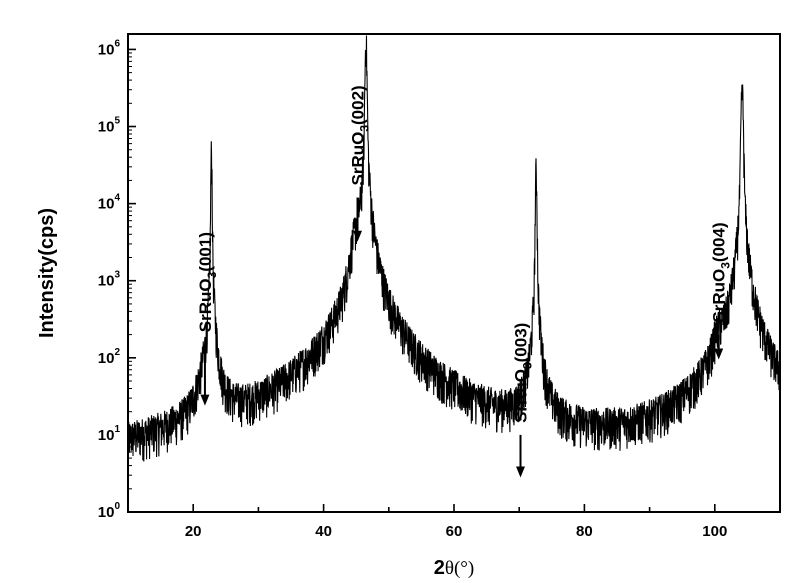 The width and height of the screenshot is (807, 583). I want to click on x-tick-label: 100, so click(714, 531).